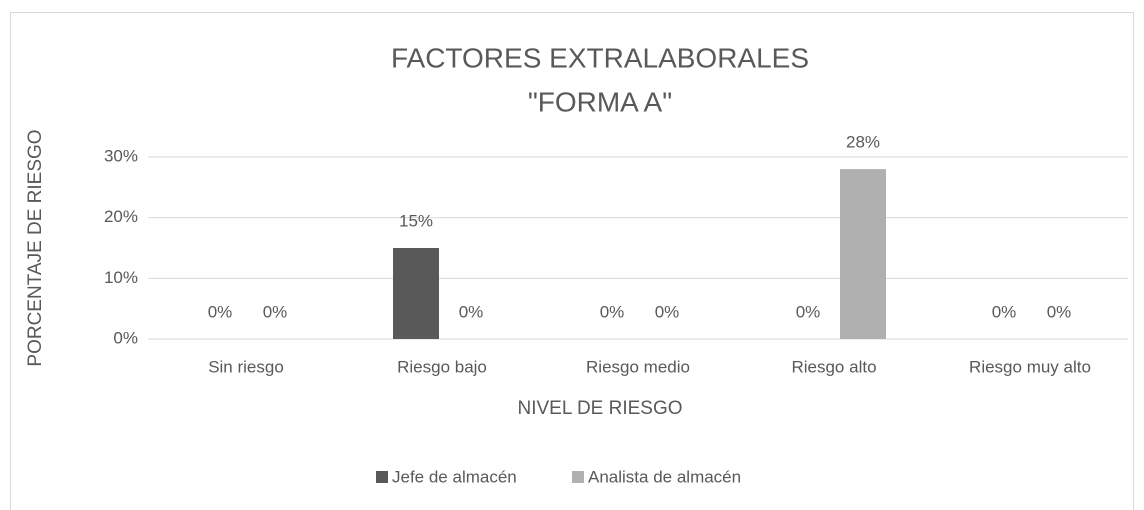 The image size is (1144, 510). I want to click on x-tick-label: Riesgo medio, so click(638, 366).